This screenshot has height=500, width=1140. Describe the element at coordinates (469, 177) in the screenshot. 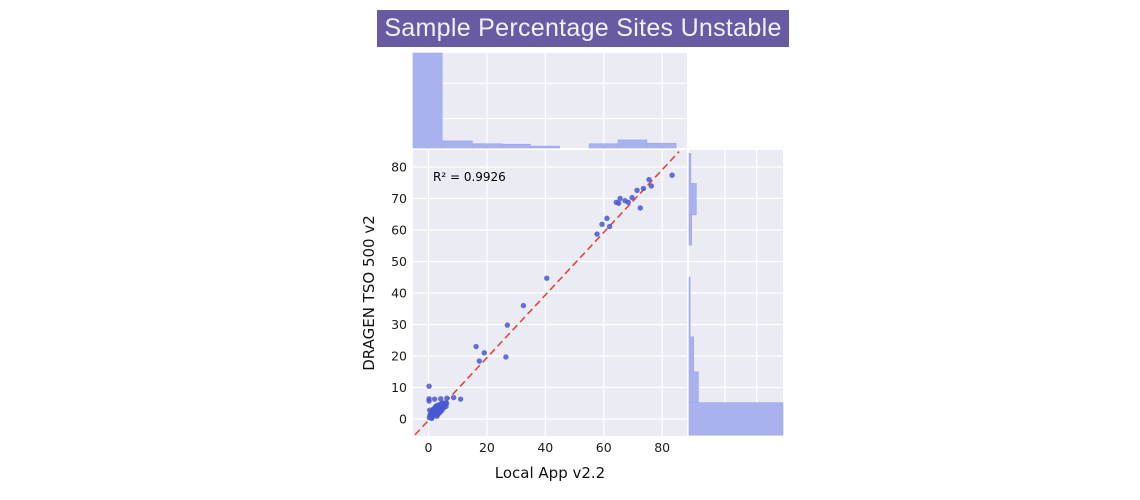

I see `r-squared-annotation: R² = 0.9926` at that location.